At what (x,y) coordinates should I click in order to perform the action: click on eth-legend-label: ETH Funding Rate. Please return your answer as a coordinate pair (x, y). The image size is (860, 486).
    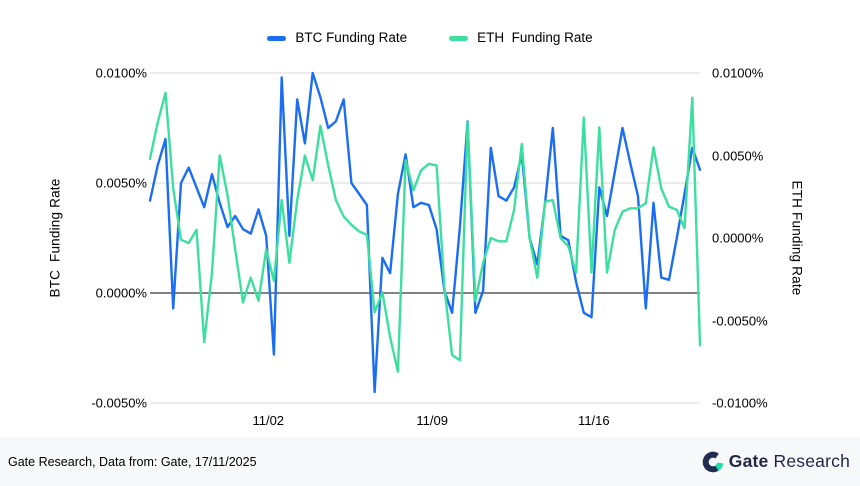
    Looking at the image, I should click on (535, 38).